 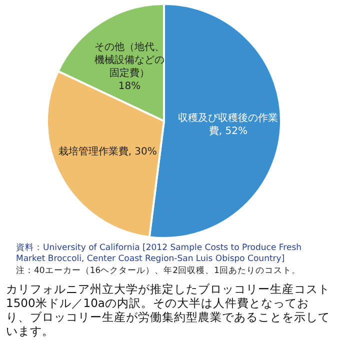 I want to click on text: 注：40エーカー（16ヘクタール）、年2回収穫、1回あたりのコスト。, so click(x=158, y=271).